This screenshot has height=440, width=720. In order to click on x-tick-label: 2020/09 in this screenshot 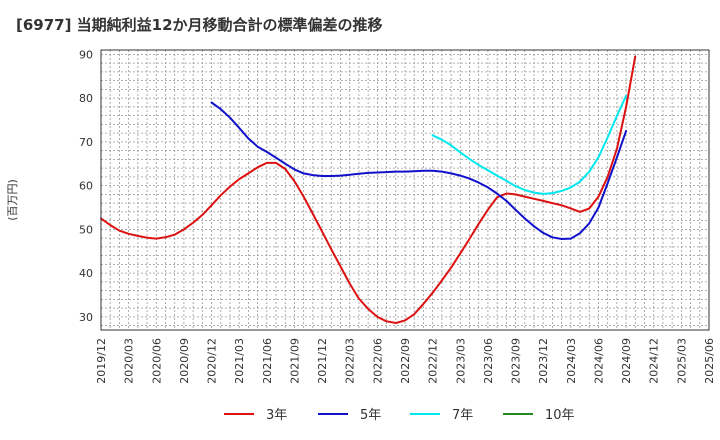, I will do `click(184, 361)`.